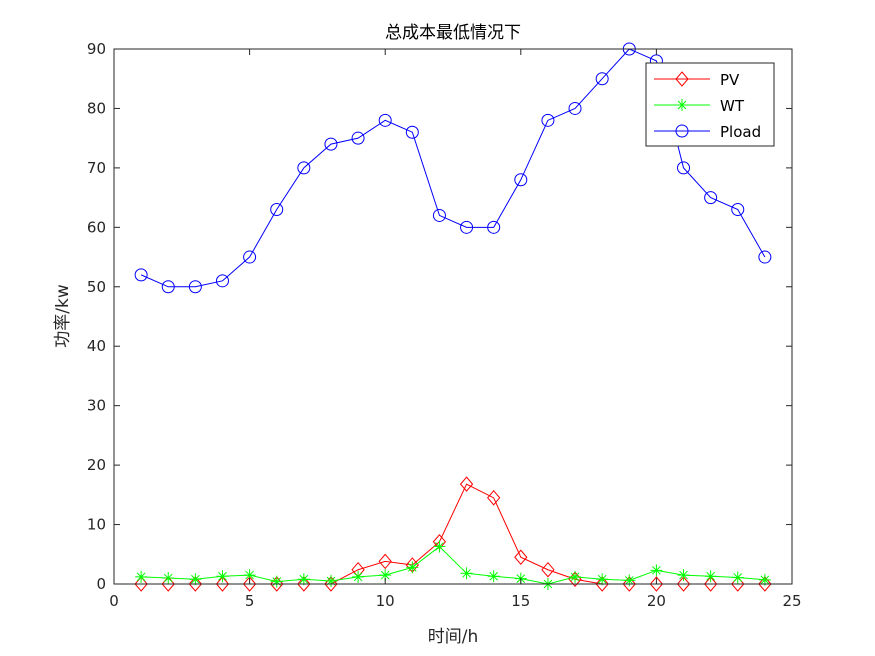  What do you see at coordinates (520, 601) in the screenshot?
I see `x-tick-label: 15` at bounding box center [520, 601].